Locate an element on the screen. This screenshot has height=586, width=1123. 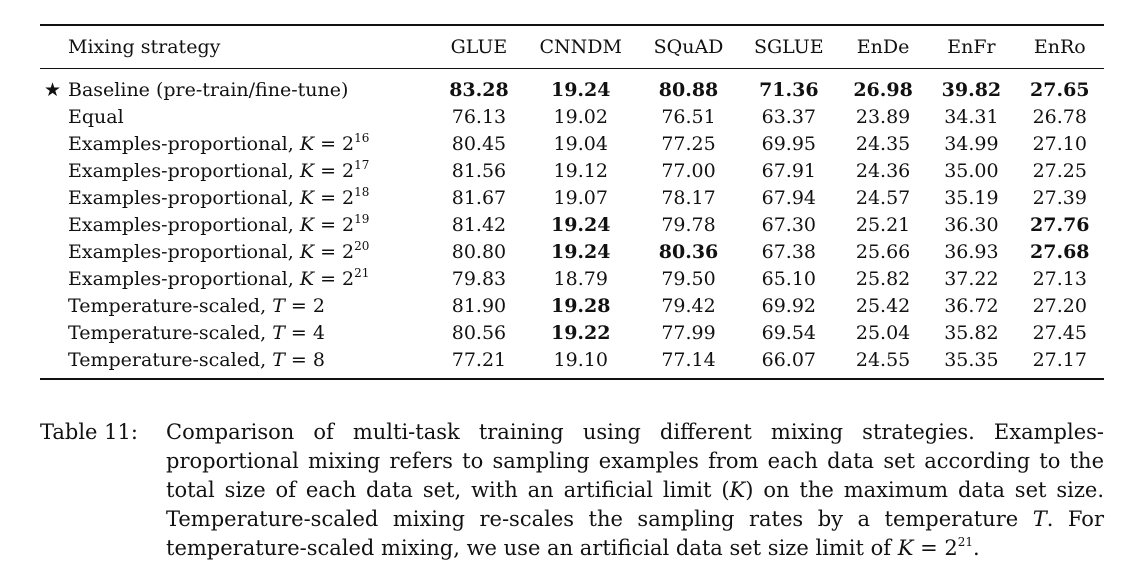
column-header-ende: EnDe is located at coordinates (883, 47).